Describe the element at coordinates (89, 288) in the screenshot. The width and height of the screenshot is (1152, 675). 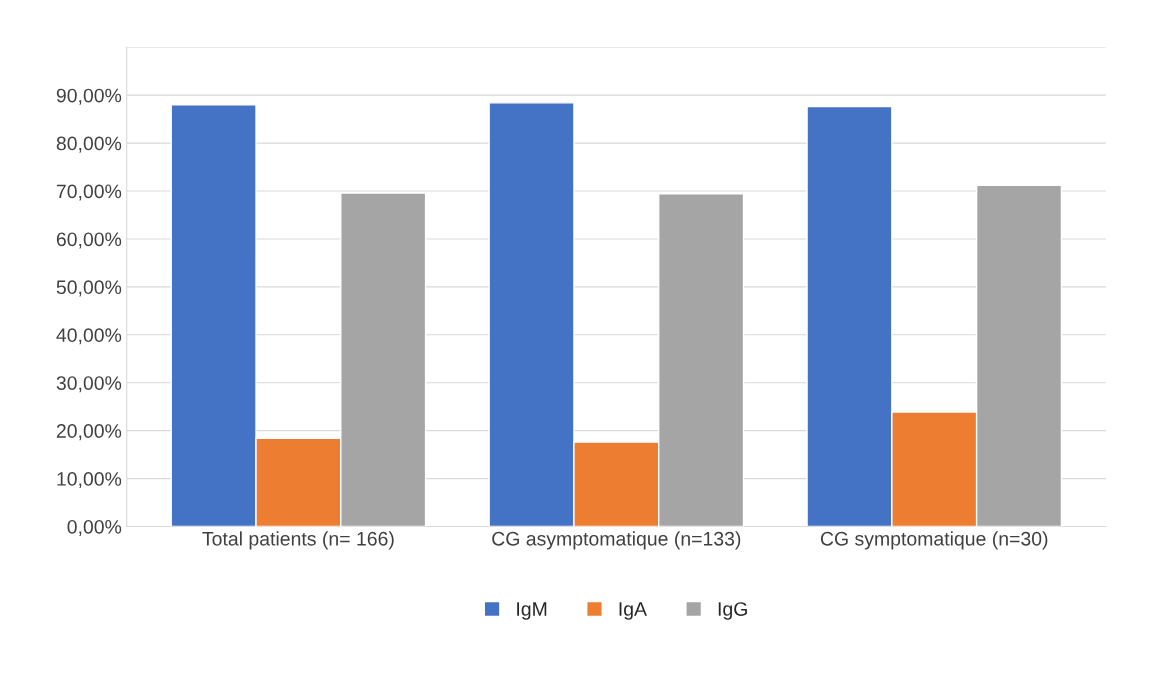
I see `y-tick-label: 50,00%` at that location.